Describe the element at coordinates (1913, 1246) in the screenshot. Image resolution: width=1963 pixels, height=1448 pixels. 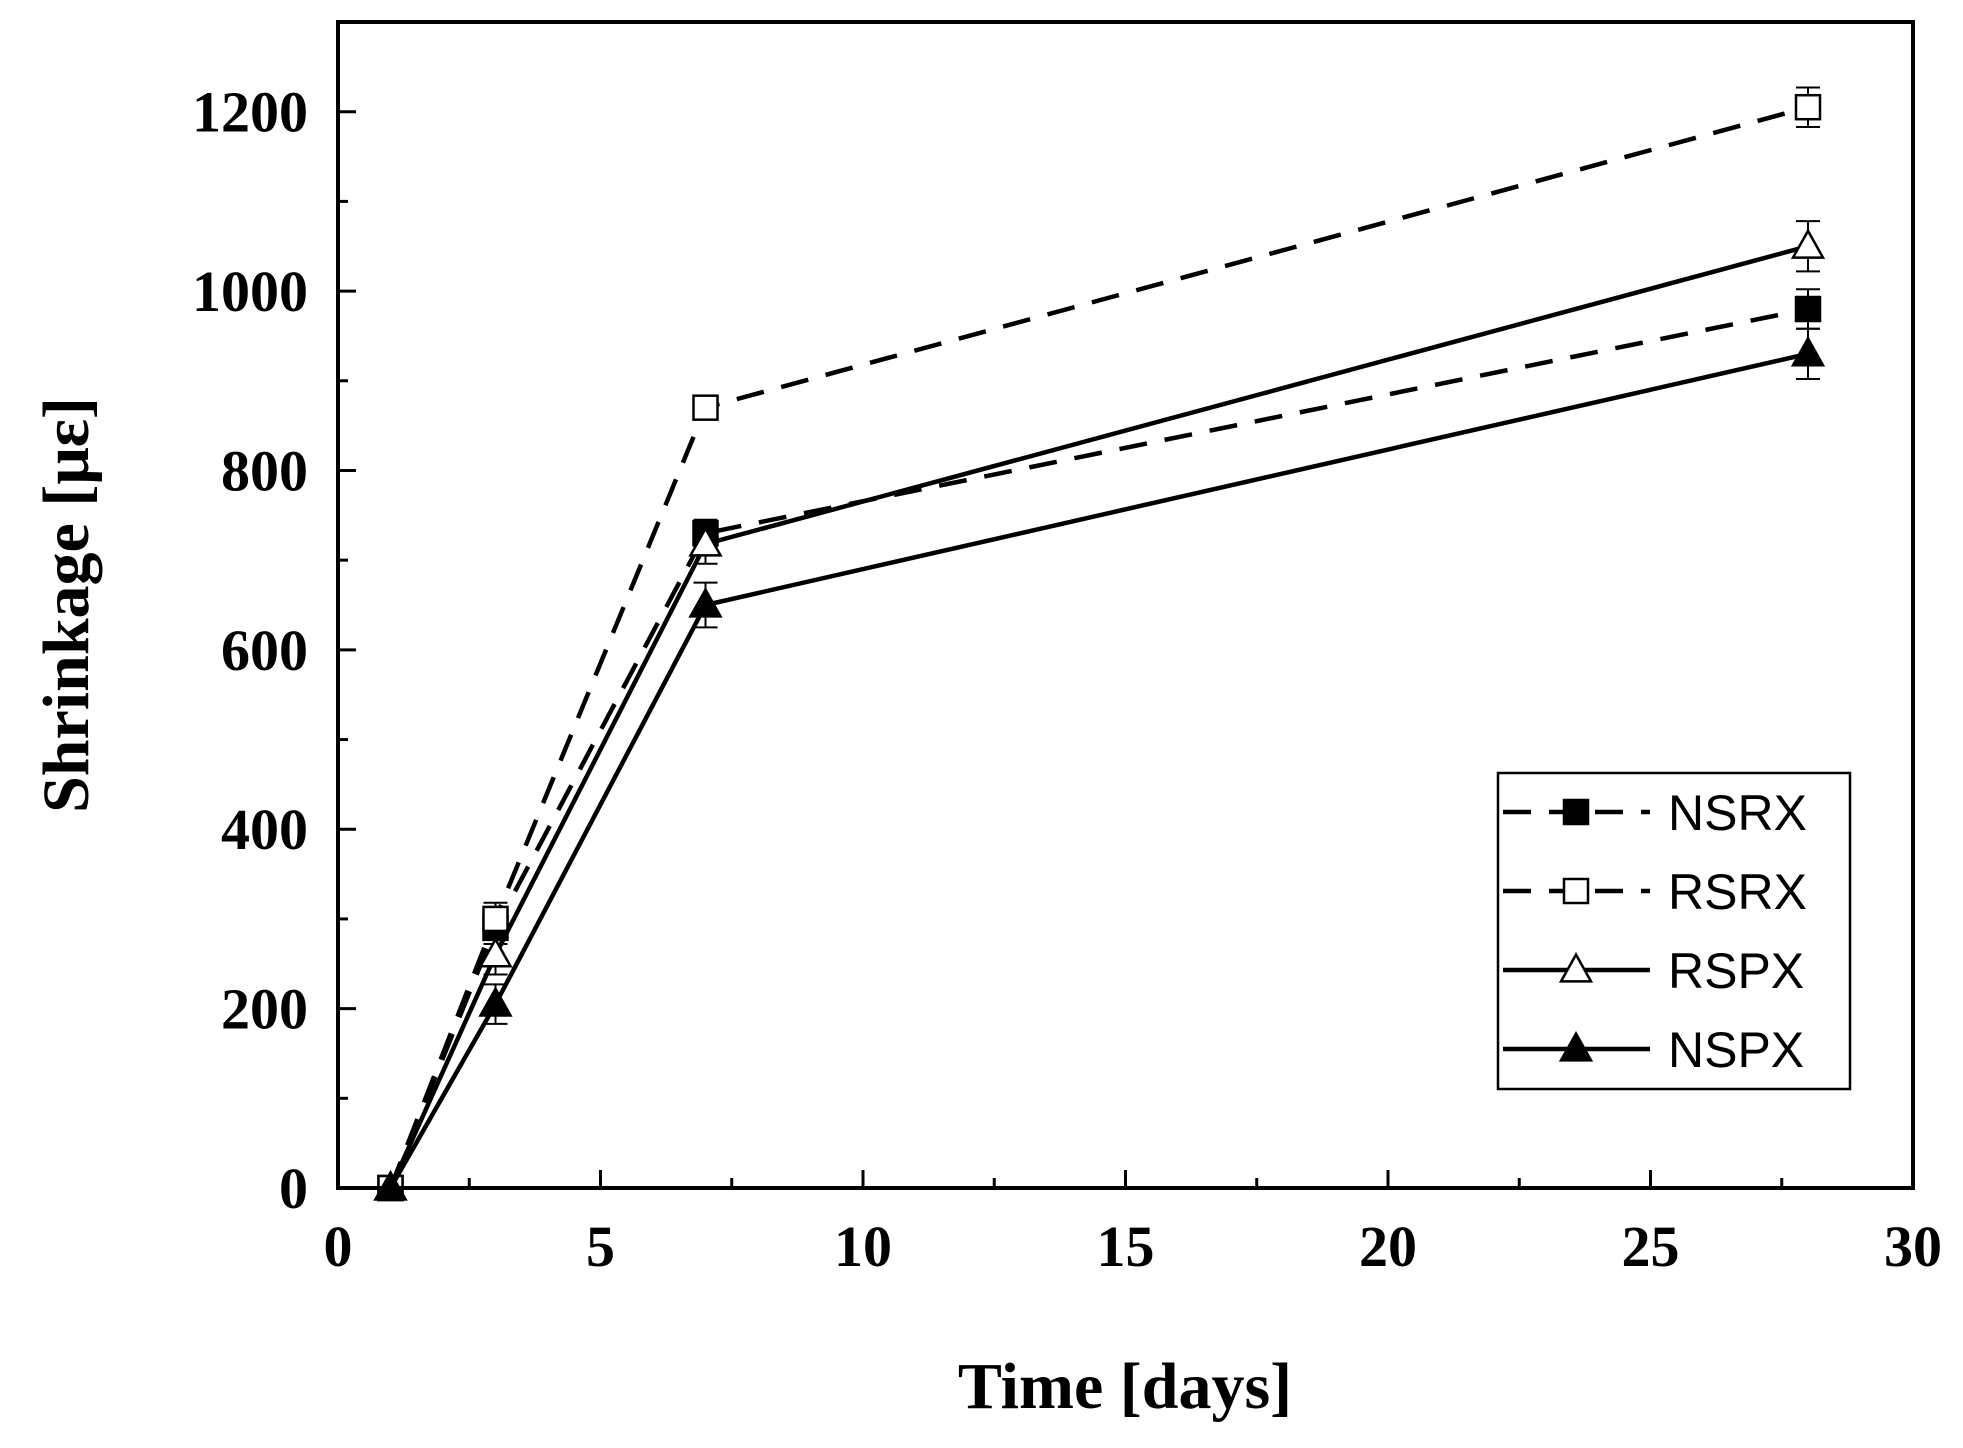
I see `x-tick-label: 30` at that location.